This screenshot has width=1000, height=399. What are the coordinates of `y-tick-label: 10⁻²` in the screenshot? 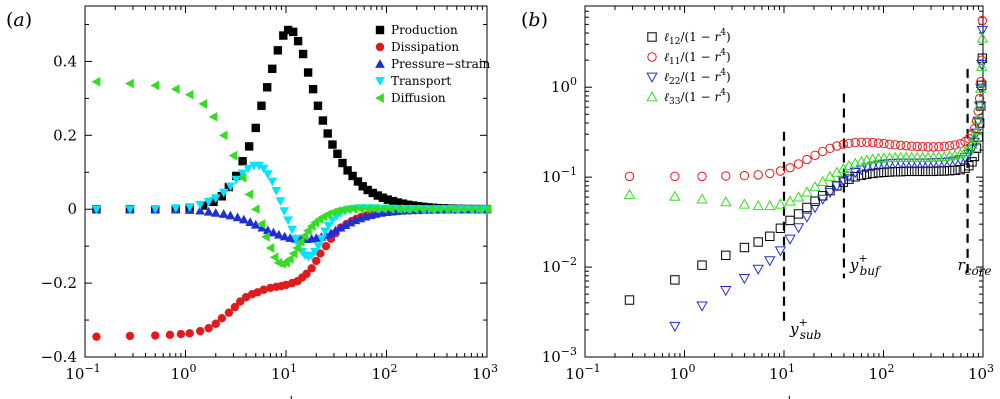 It's located at (559, 265).